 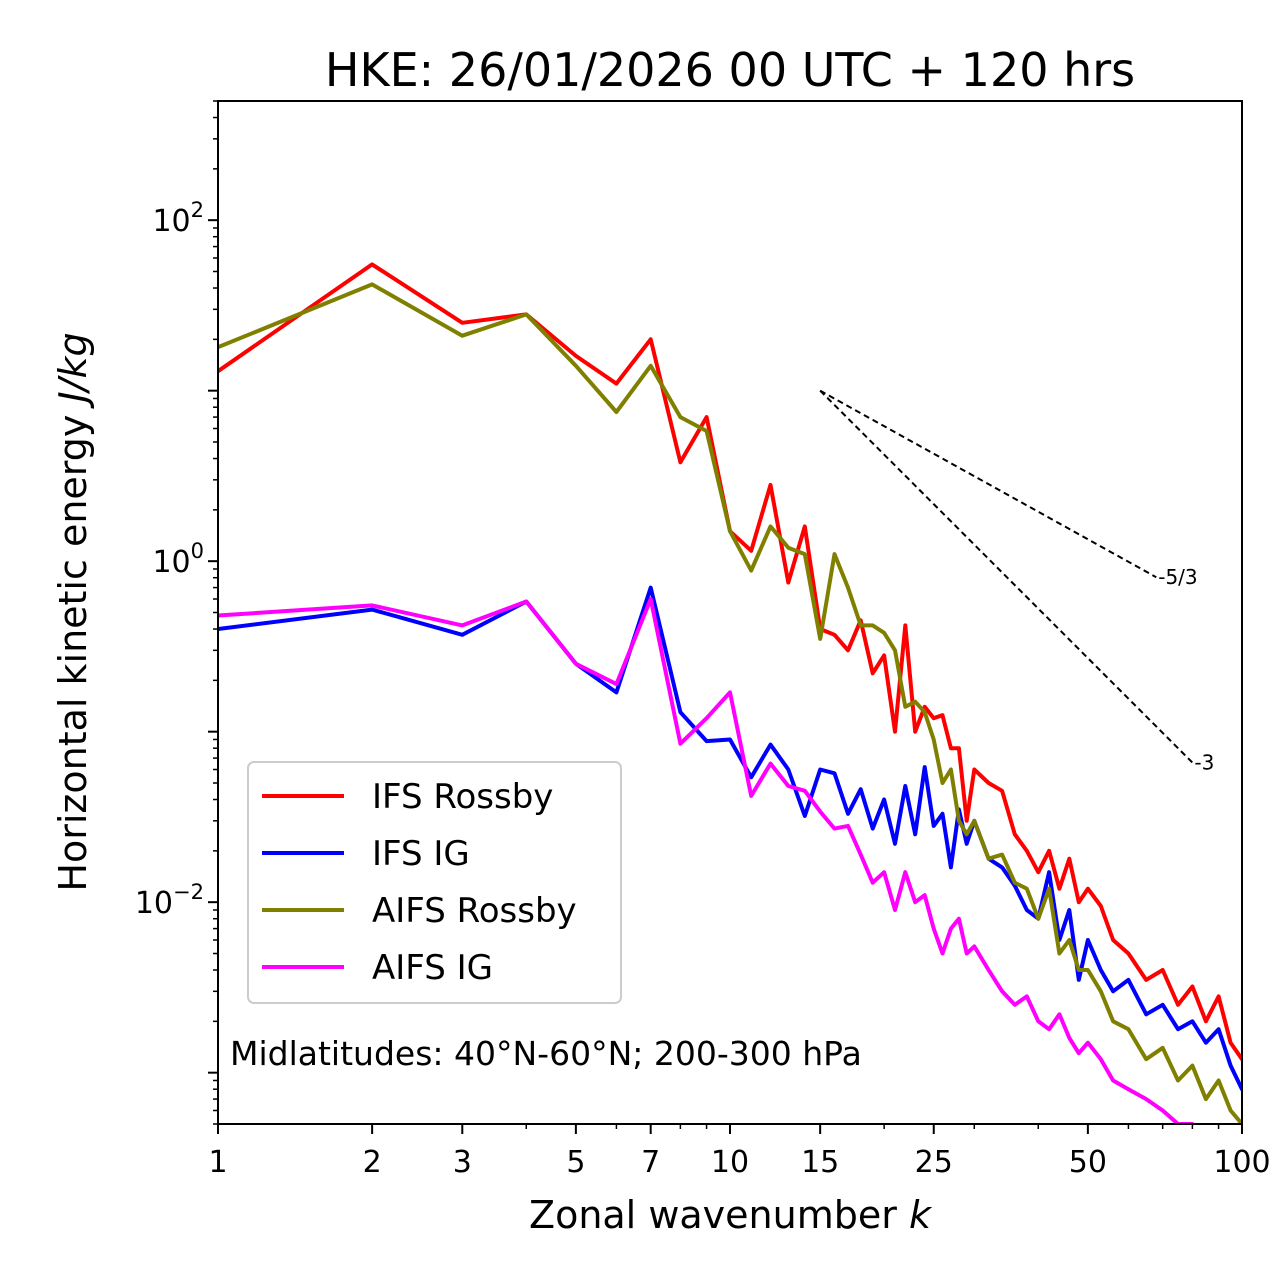 What do you see at coordinates (1241, 1162) in the screenshot?
I see `x-tick-label: 100` at bounding box center [1241, 1162].